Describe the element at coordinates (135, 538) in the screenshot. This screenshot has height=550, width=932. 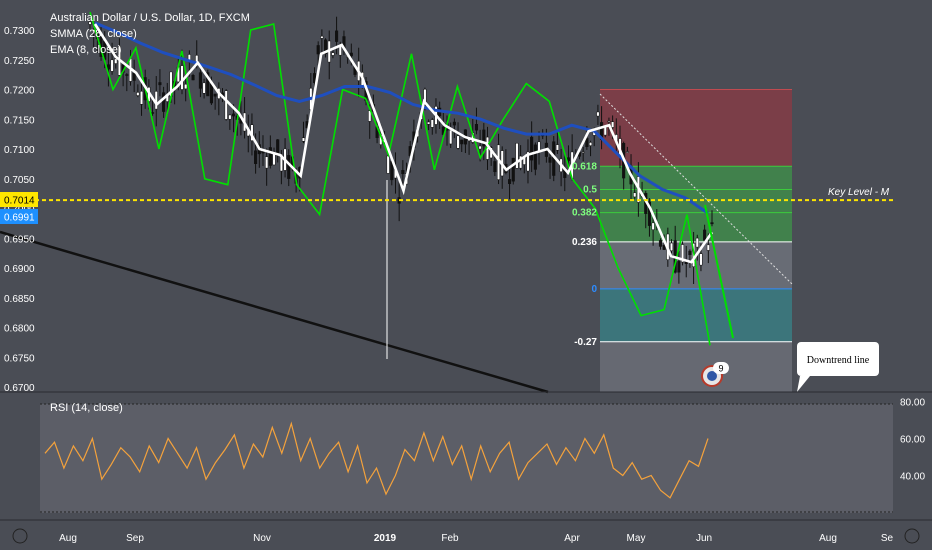
I see `time-tick-label: Sep` at that location.